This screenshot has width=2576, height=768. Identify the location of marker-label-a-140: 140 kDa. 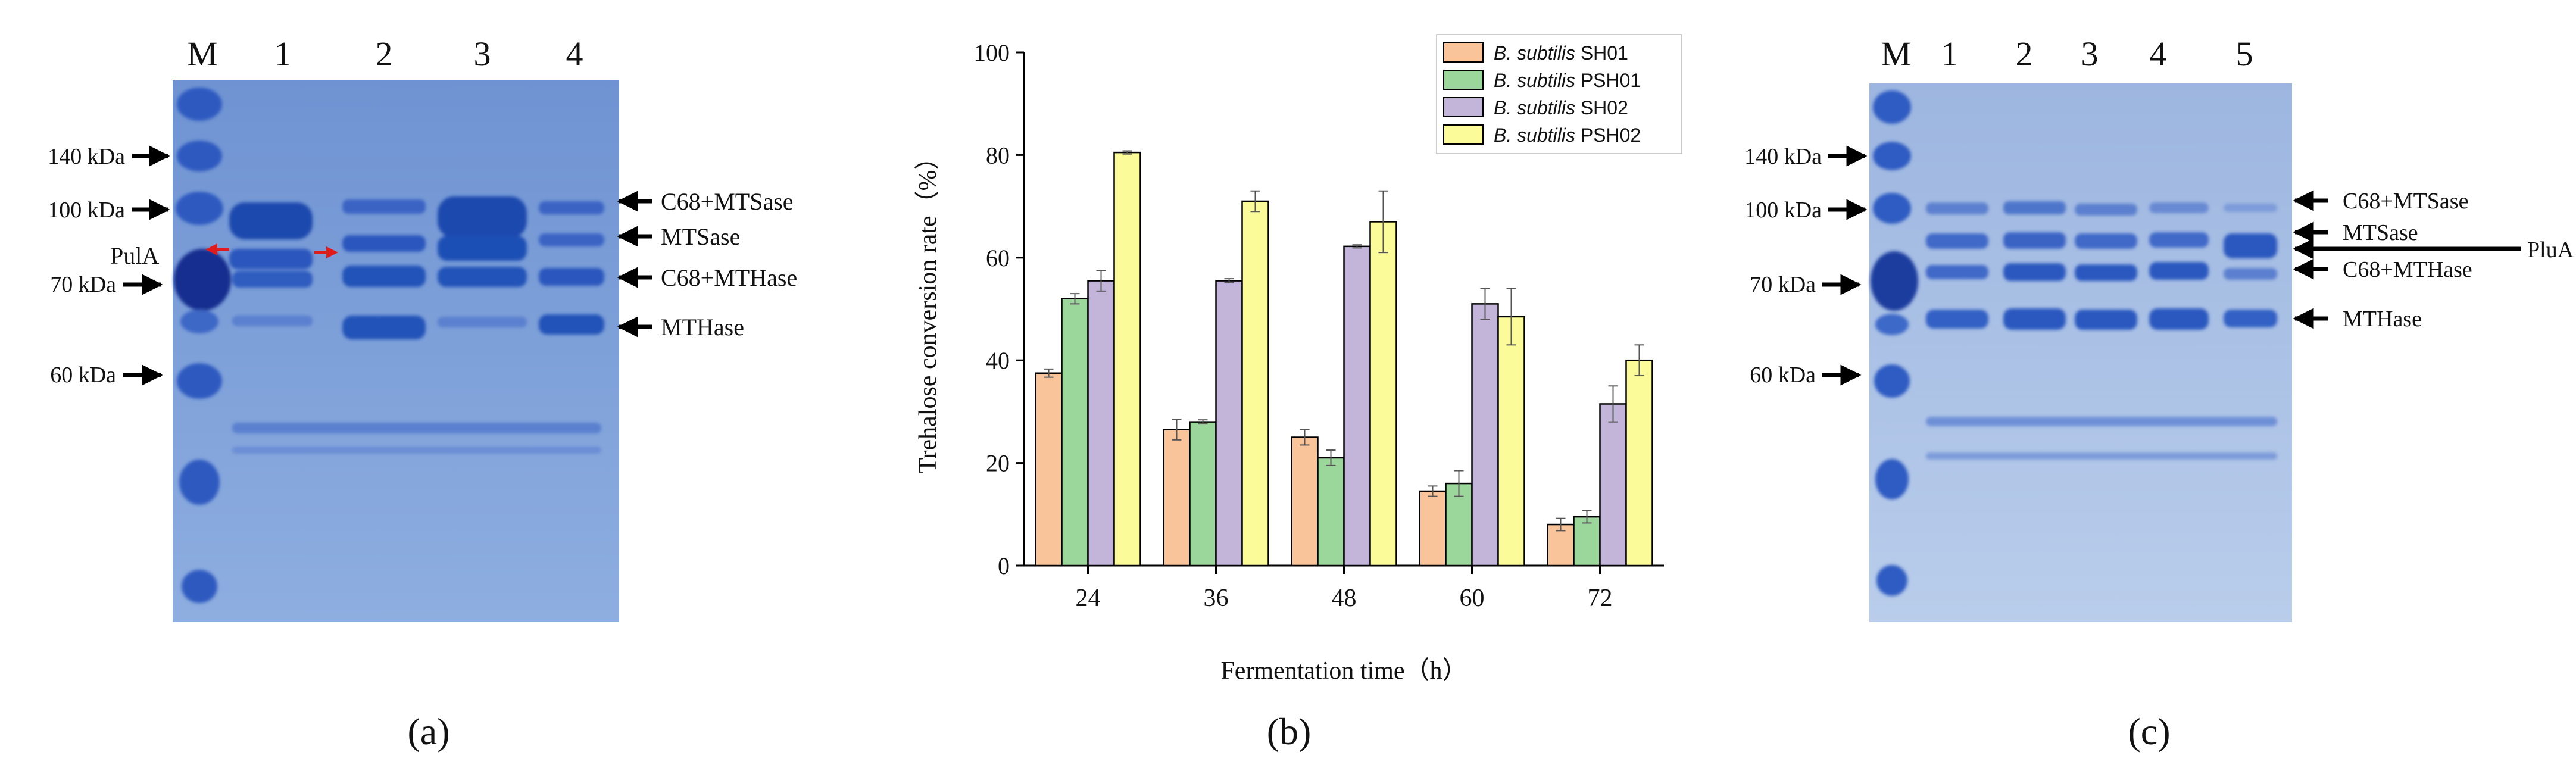
(86, 156).